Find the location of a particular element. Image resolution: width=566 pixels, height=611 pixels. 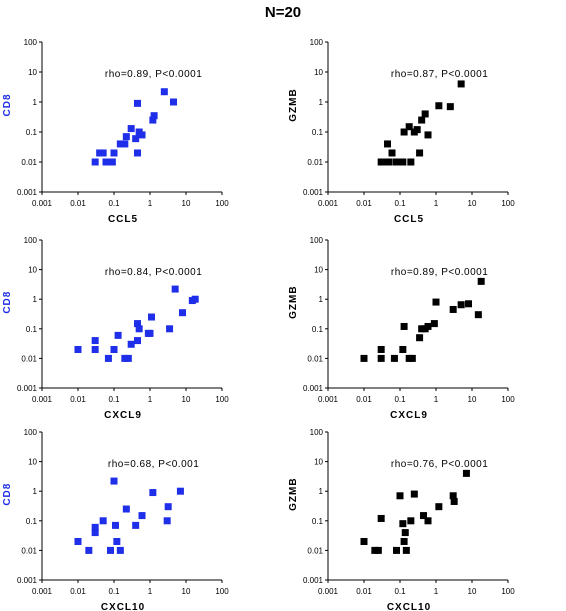

y-axis-label: CD8 is located at coordinates (7, 104).